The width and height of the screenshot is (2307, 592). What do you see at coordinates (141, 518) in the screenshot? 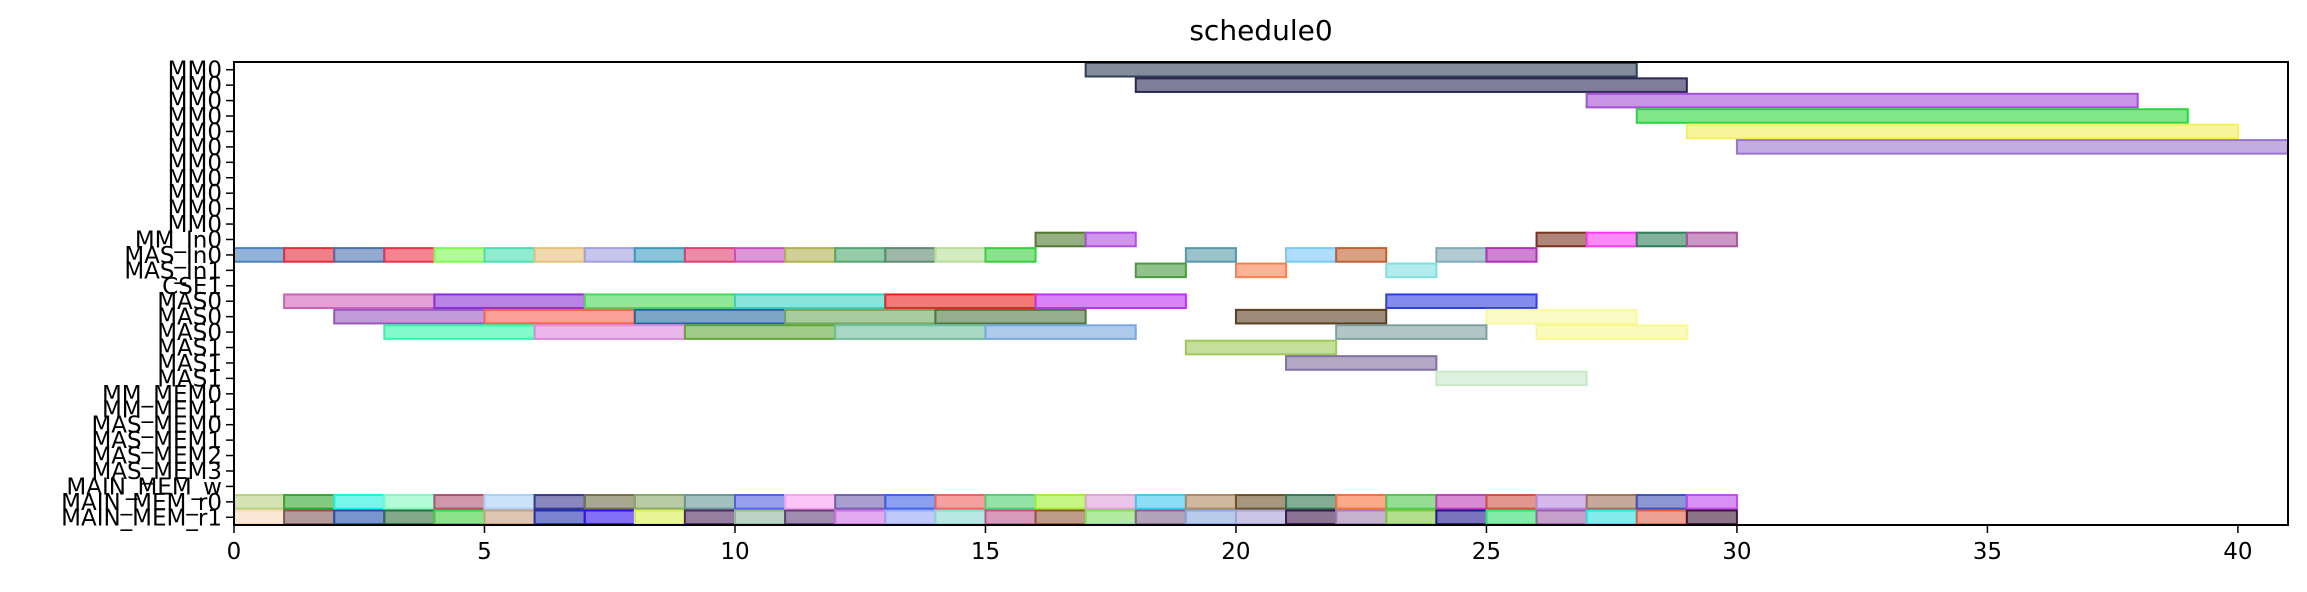
I see `y-tick-label: MAIN_MEM_r1` at bounding box center [141, 518].